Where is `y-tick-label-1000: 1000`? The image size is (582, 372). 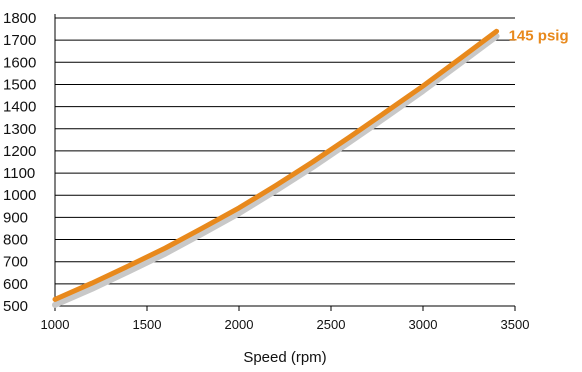 y-tick-label-1000: 1000 is located at coordinates (19, 195).